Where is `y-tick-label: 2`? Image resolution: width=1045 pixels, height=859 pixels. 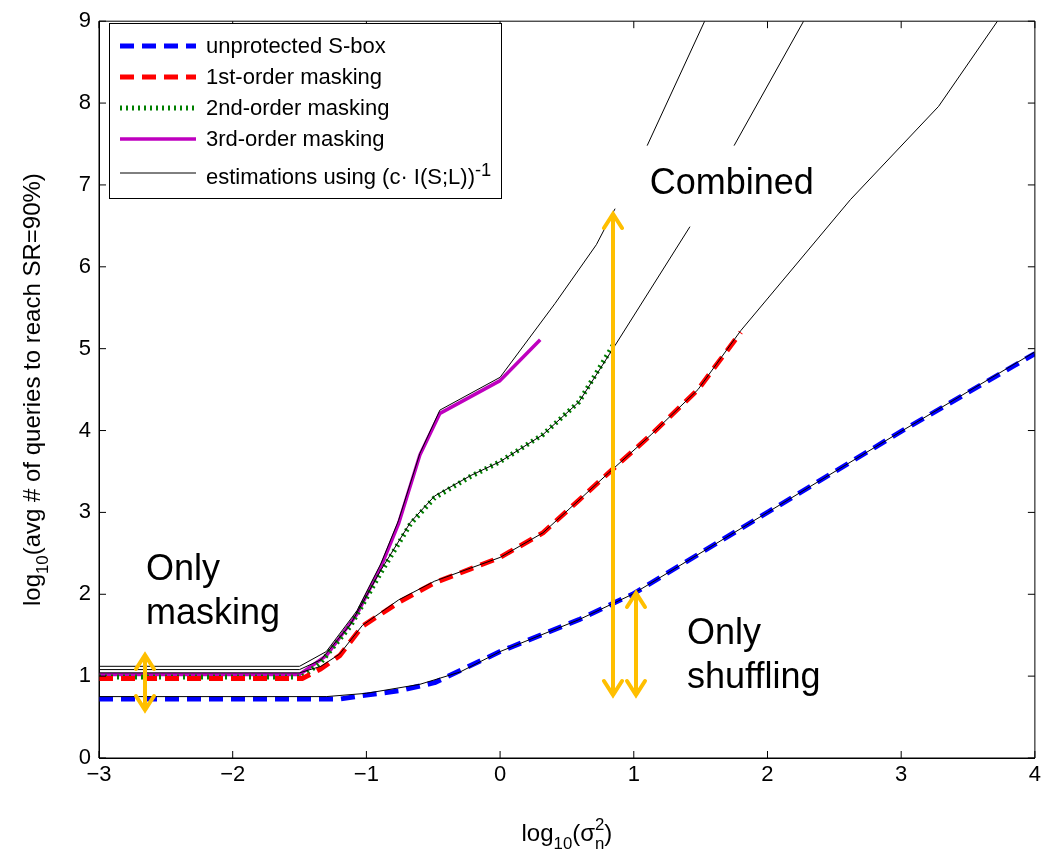
y-tick-label: 2 is located at coordinates (84, 593).